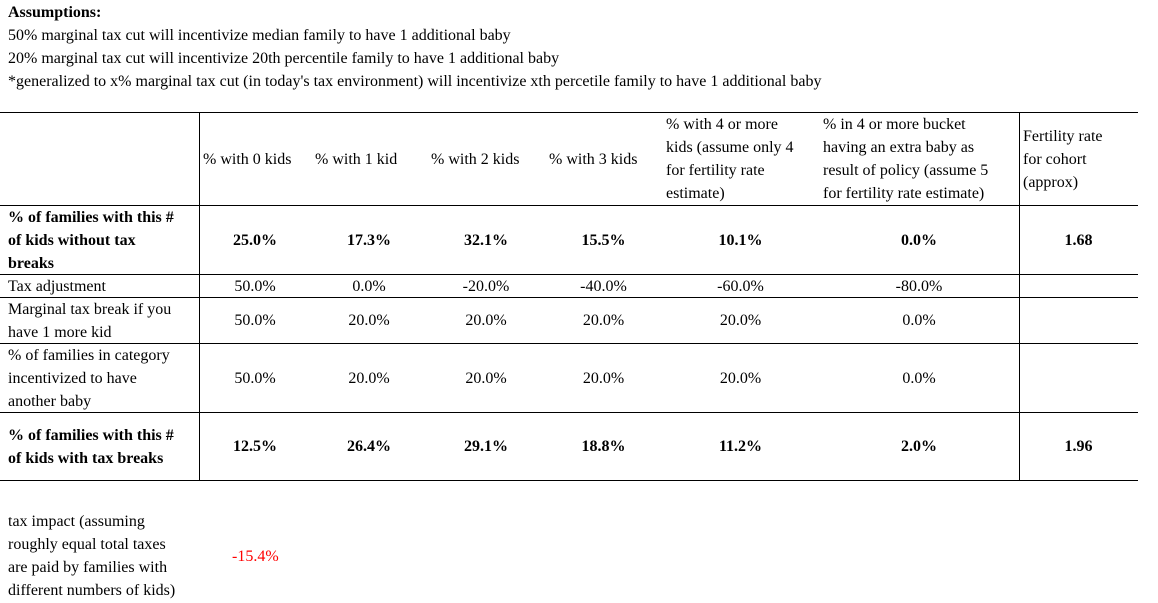  I want to click on row-tax-adjustment-value-0: 50.0%, so click(255, 286).